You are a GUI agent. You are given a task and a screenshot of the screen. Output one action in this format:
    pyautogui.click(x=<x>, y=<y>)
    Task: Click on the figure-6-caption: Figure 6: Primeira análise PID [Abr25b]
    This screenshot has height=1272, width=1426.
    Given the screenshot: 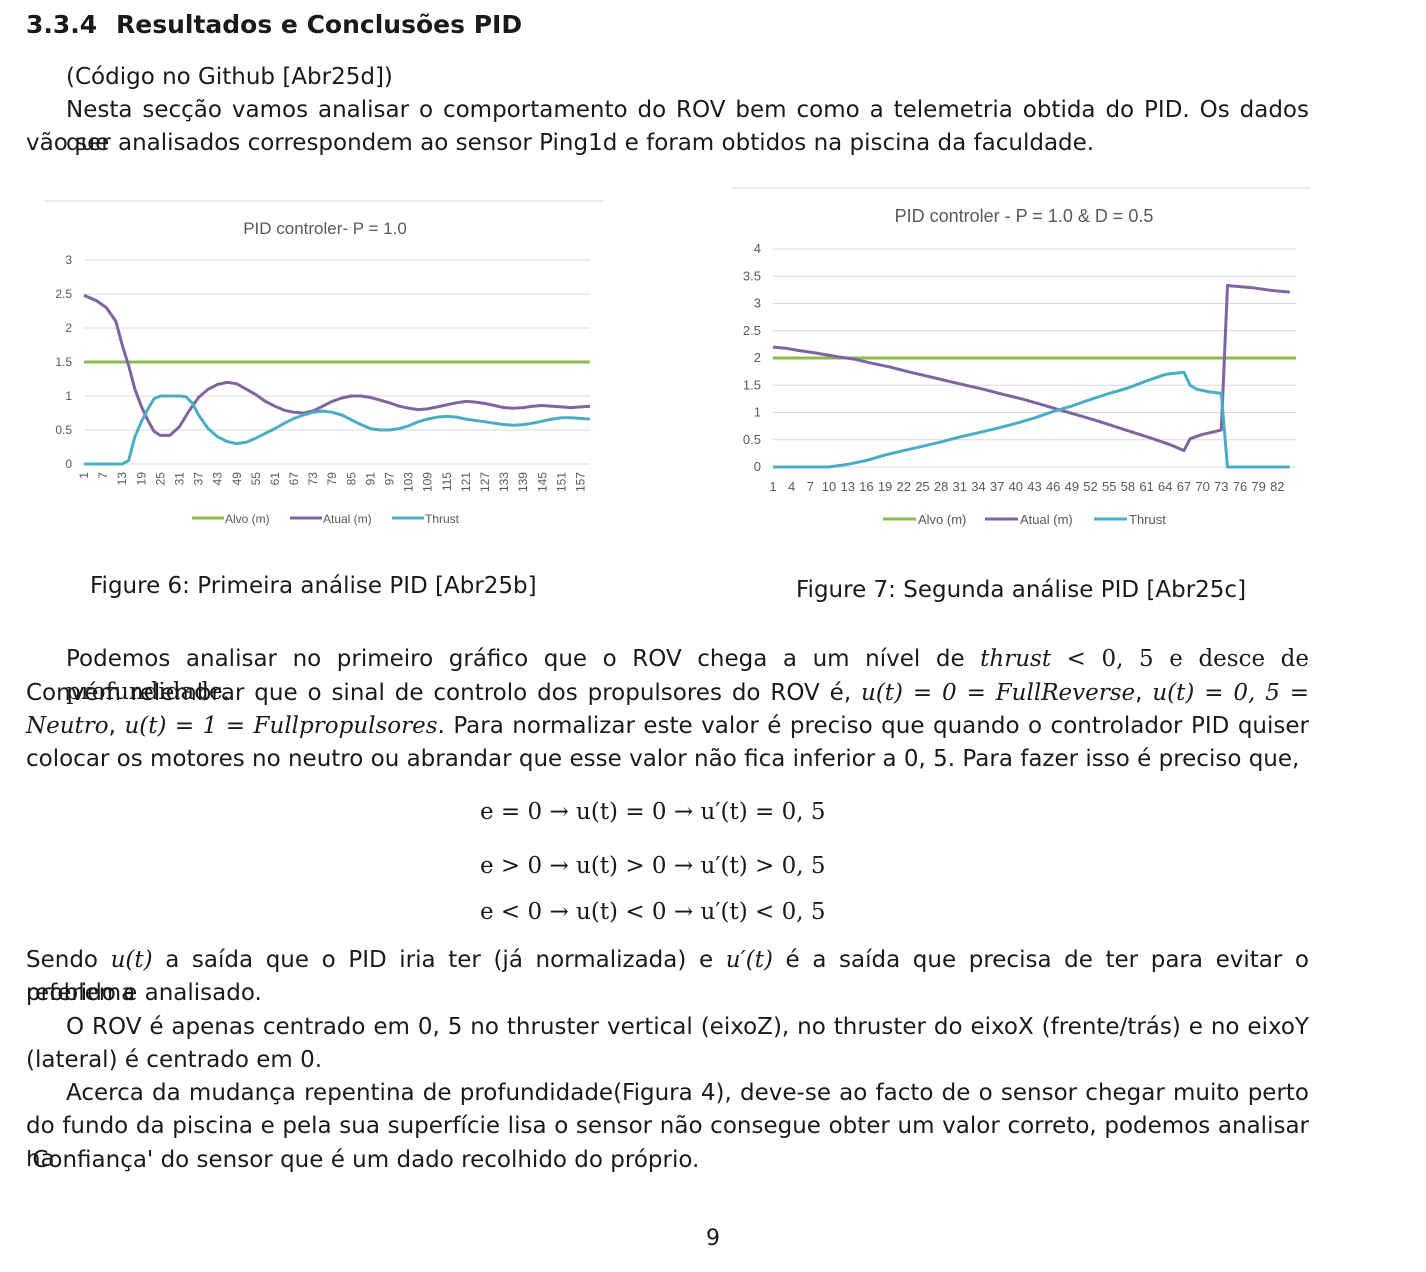 What is the action you would take?
    pyautogui.click(x=313, y=586)
    